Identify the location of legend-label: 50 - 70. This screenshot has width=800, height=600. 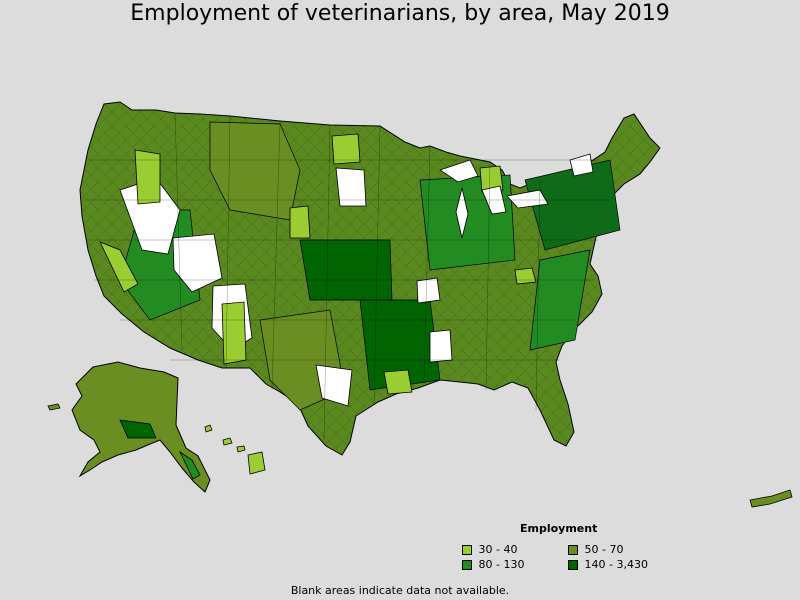
(604, 549).